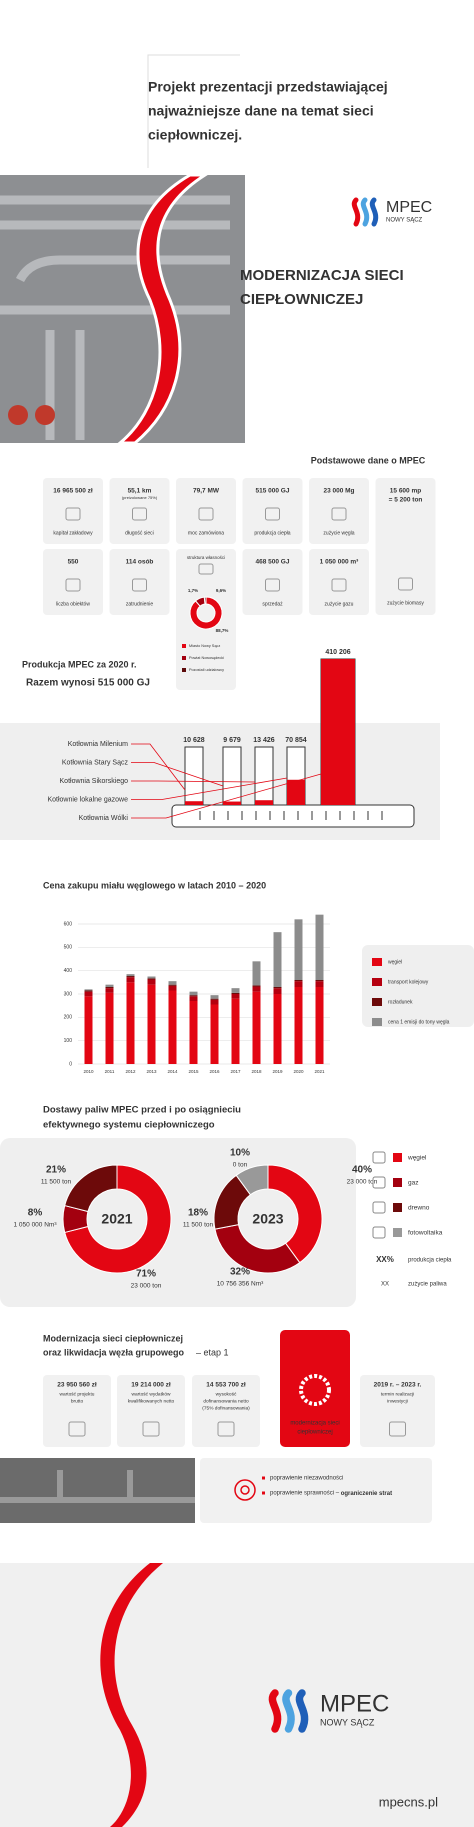 The width and height of the screenshot is (474, 1827). What do you see at coordinates (129, 1125) in the screenshot?
I see `section-title: efektywnego systemu ciepłowniczego` at bounding box center [129, 1125].